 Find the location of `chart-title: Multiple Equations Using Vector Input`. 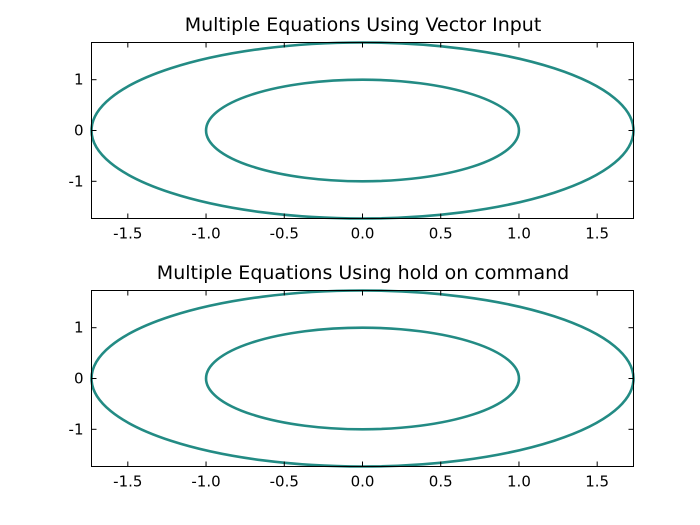

chart-title: Multiple Equations Using Vector Input is located at coordinates (363, 25).